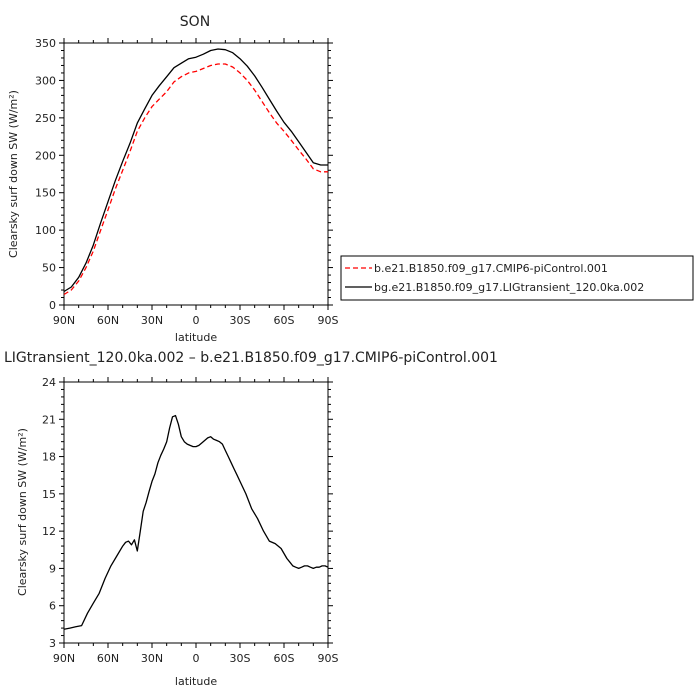  What do you see at coordinates (45, 118) in the screenshot?
I see `top-y-tick-label: 250` at bounding box center [45, 118].